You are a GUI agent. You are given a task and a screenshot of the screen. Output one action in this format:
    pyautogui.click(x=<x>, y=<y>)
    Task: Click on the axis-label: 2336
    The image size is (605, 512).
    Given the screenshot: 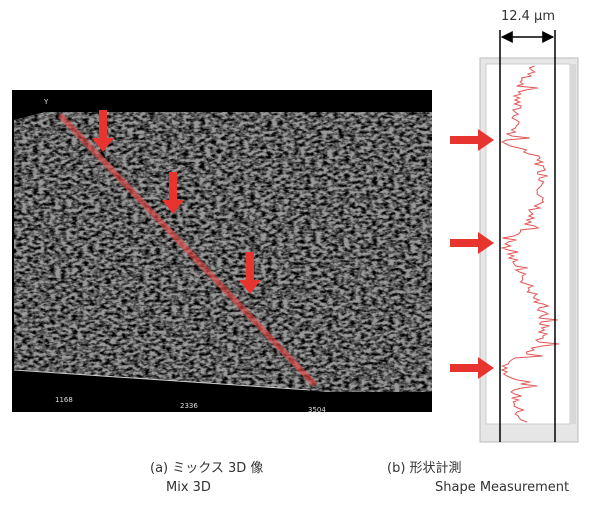 What is the action you would take?
    pyautogui.click(x=189, y=406)
    